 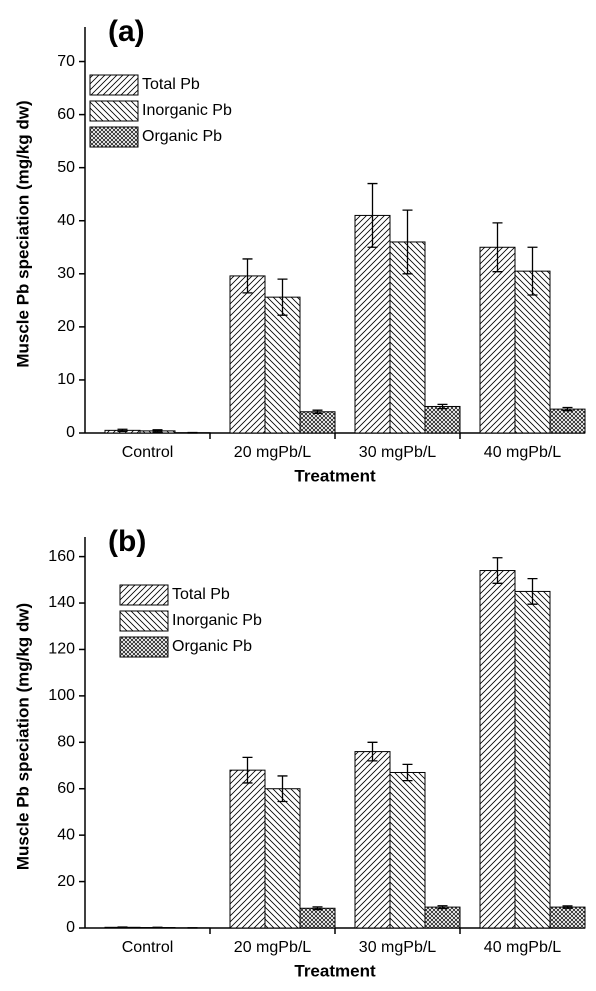 What do you see at coordinates (61, 695) in the screenshot?
I see `y-tick-label: 100` at bounding box center [61, 695].